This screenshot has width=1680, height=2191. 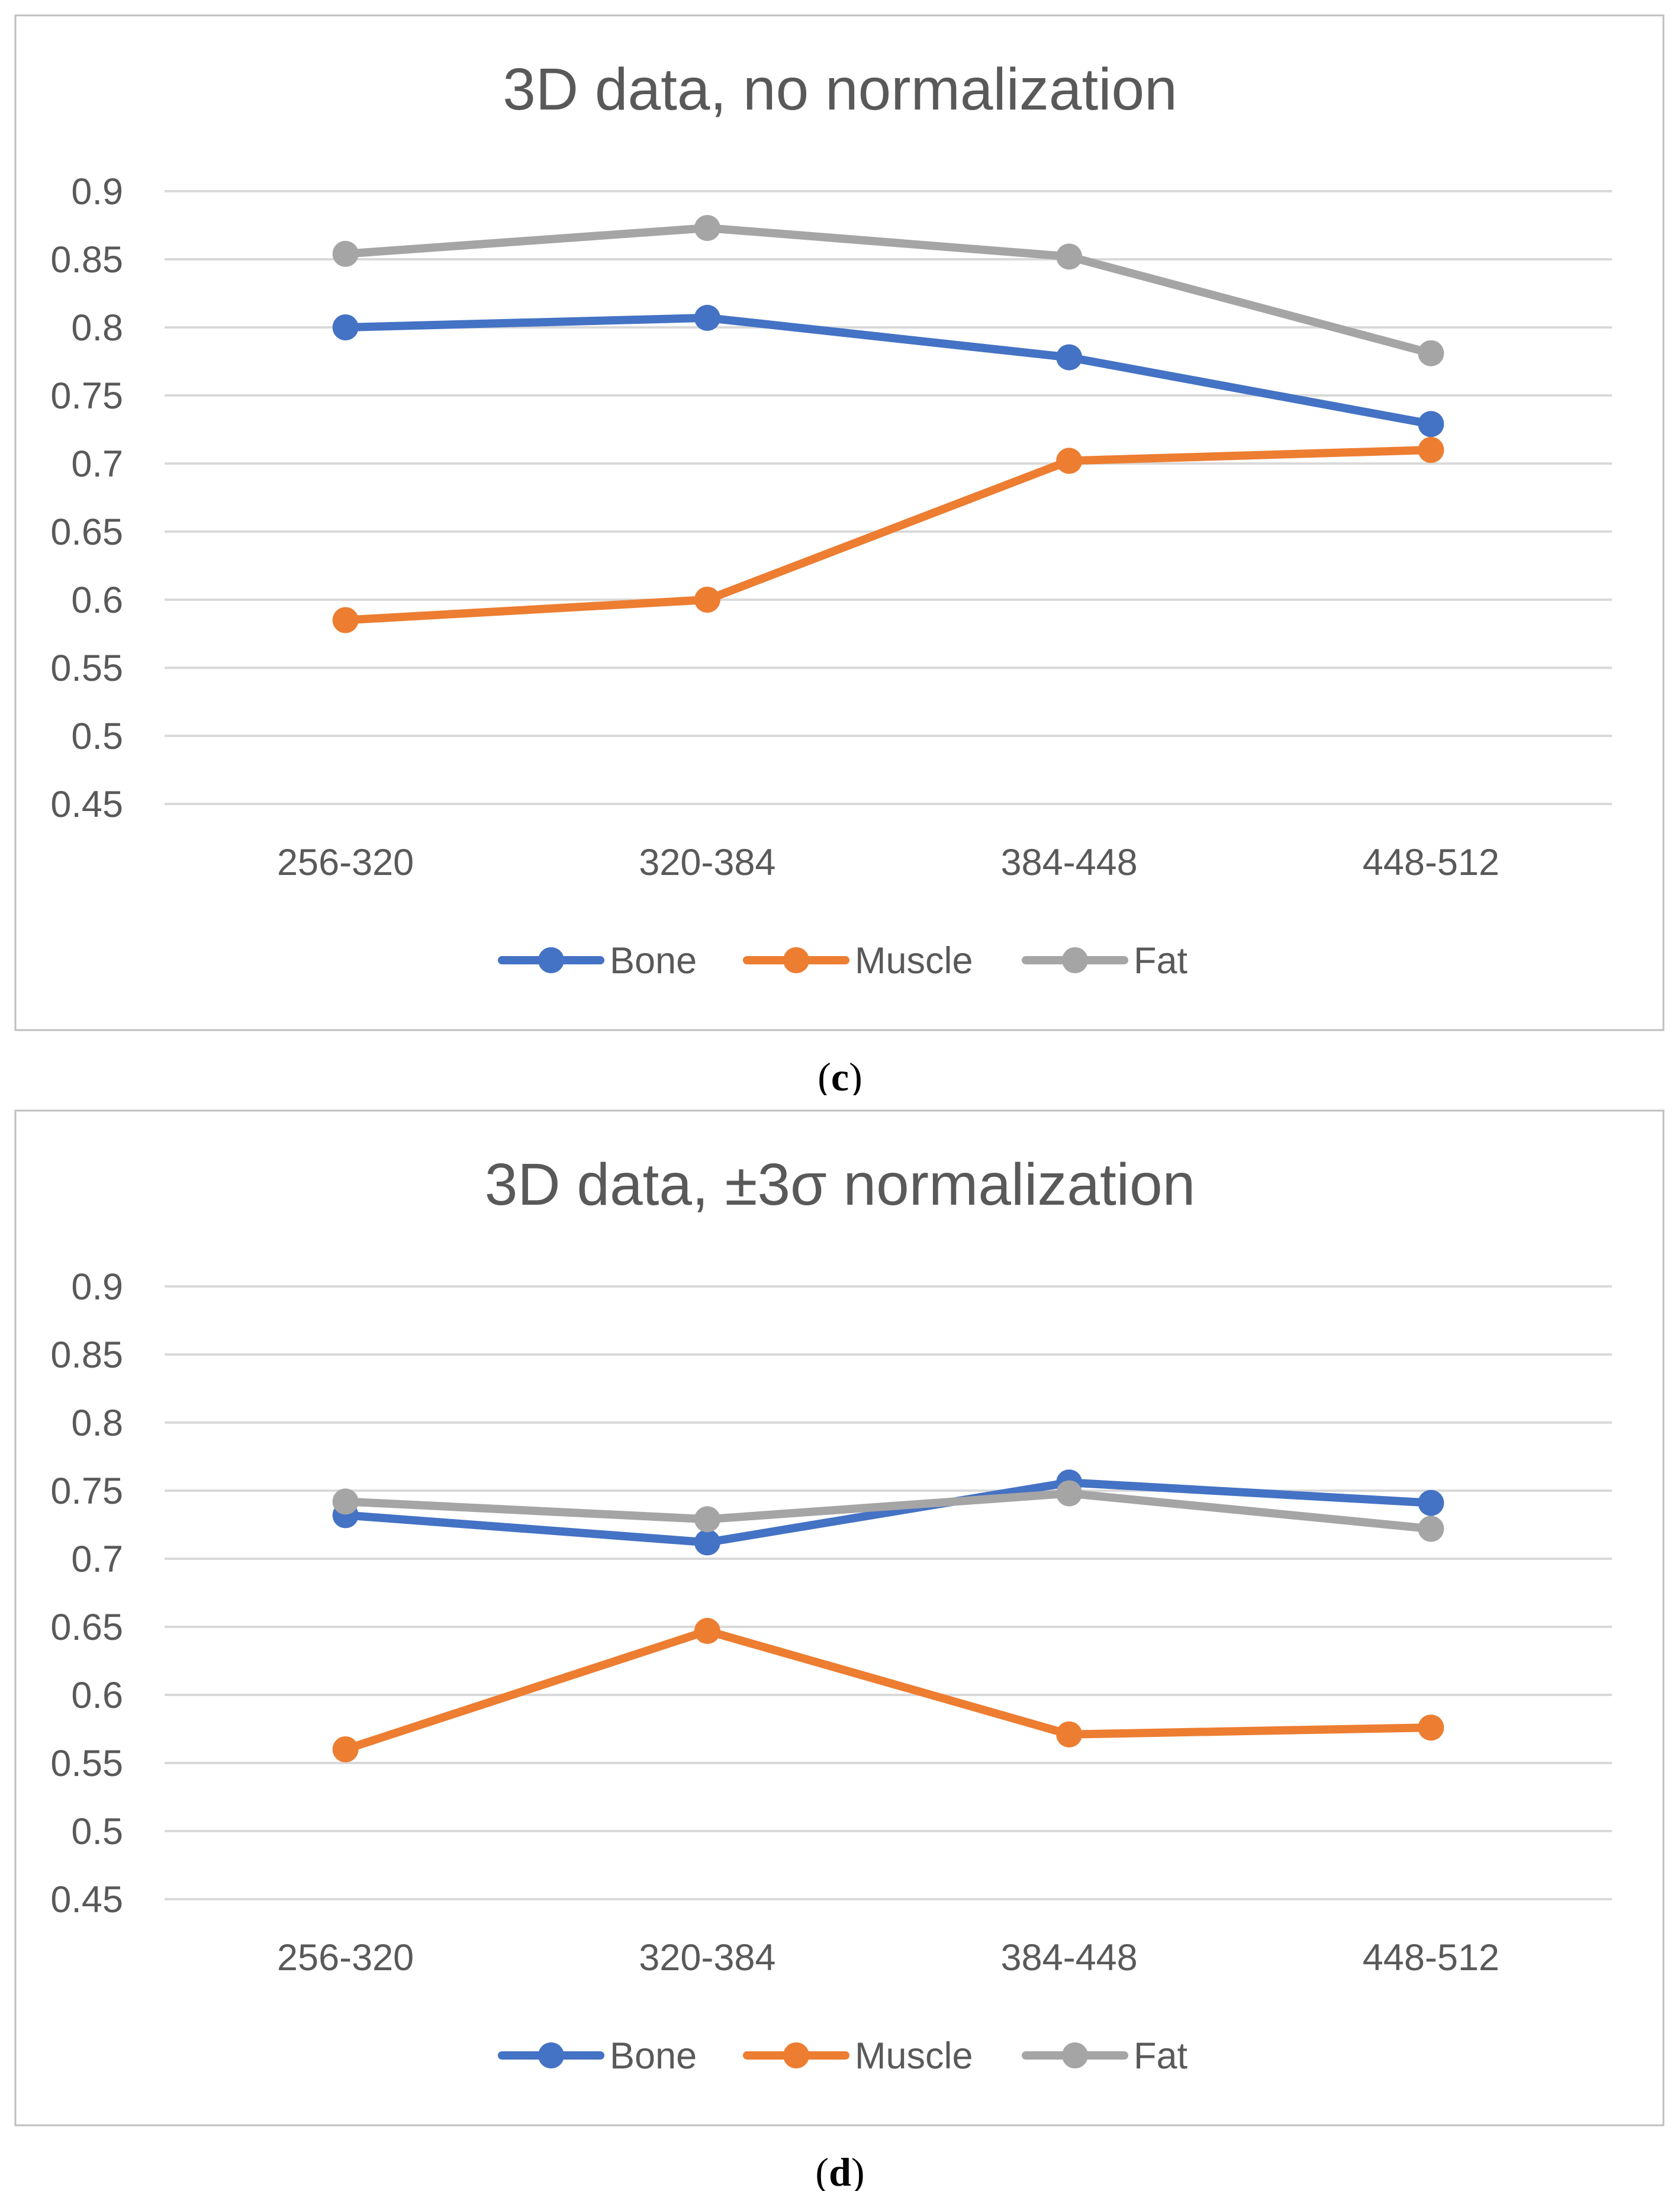 I want to click on x-tick-label-c-1: 320-384, so click(x=707, y=862).